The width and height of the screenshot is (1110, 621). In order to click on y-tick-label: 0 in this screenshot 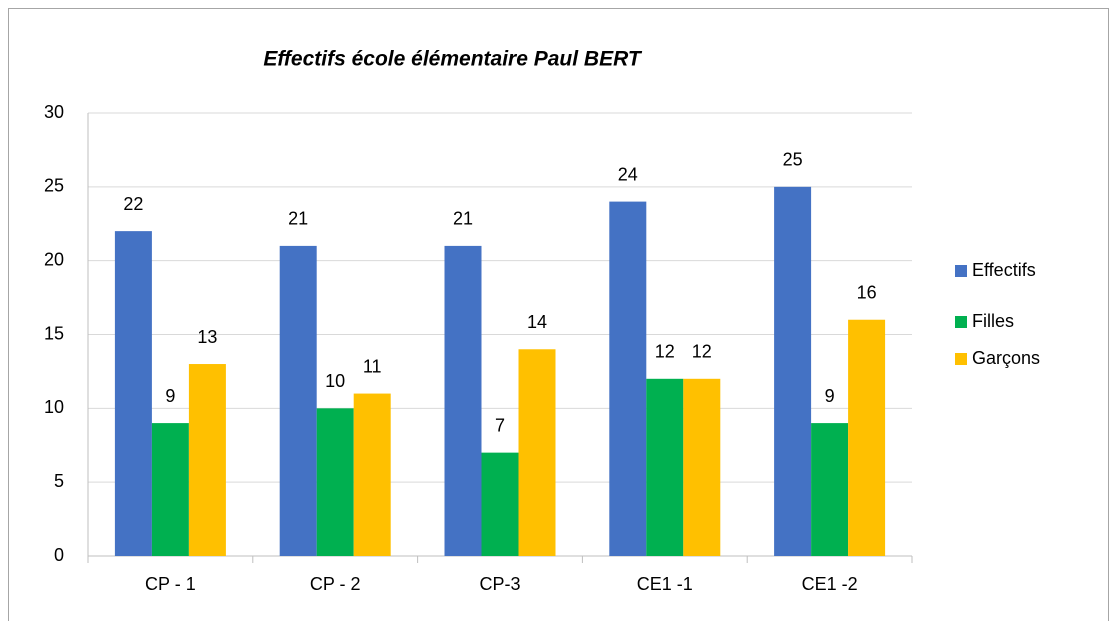, I will do `click(59, 555)`.